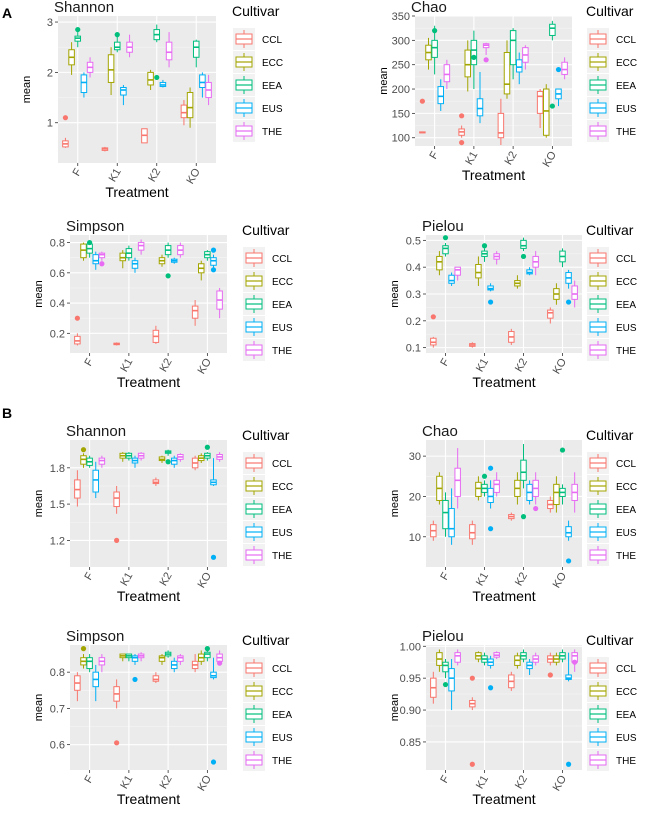 This screenshot has height=825, width=650. I want to click on y-axis-title: mean, so click(395, 294).